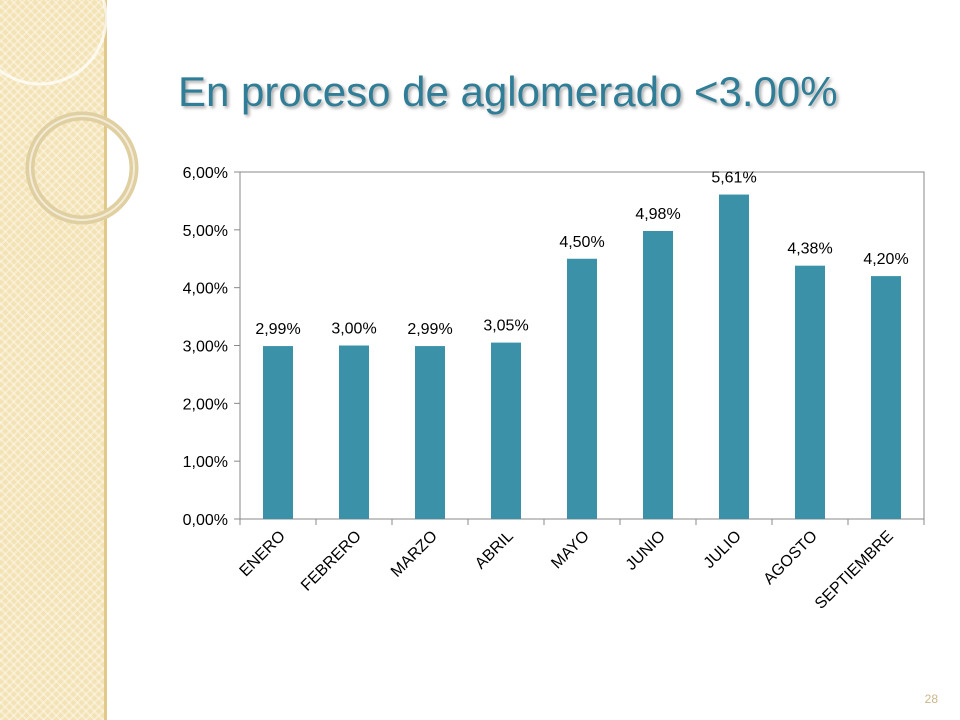  What do you see at coordinates (205, 231) in the screenshot?
I see `y-tick-label: 5,00%` at bounding box center [205, 231].